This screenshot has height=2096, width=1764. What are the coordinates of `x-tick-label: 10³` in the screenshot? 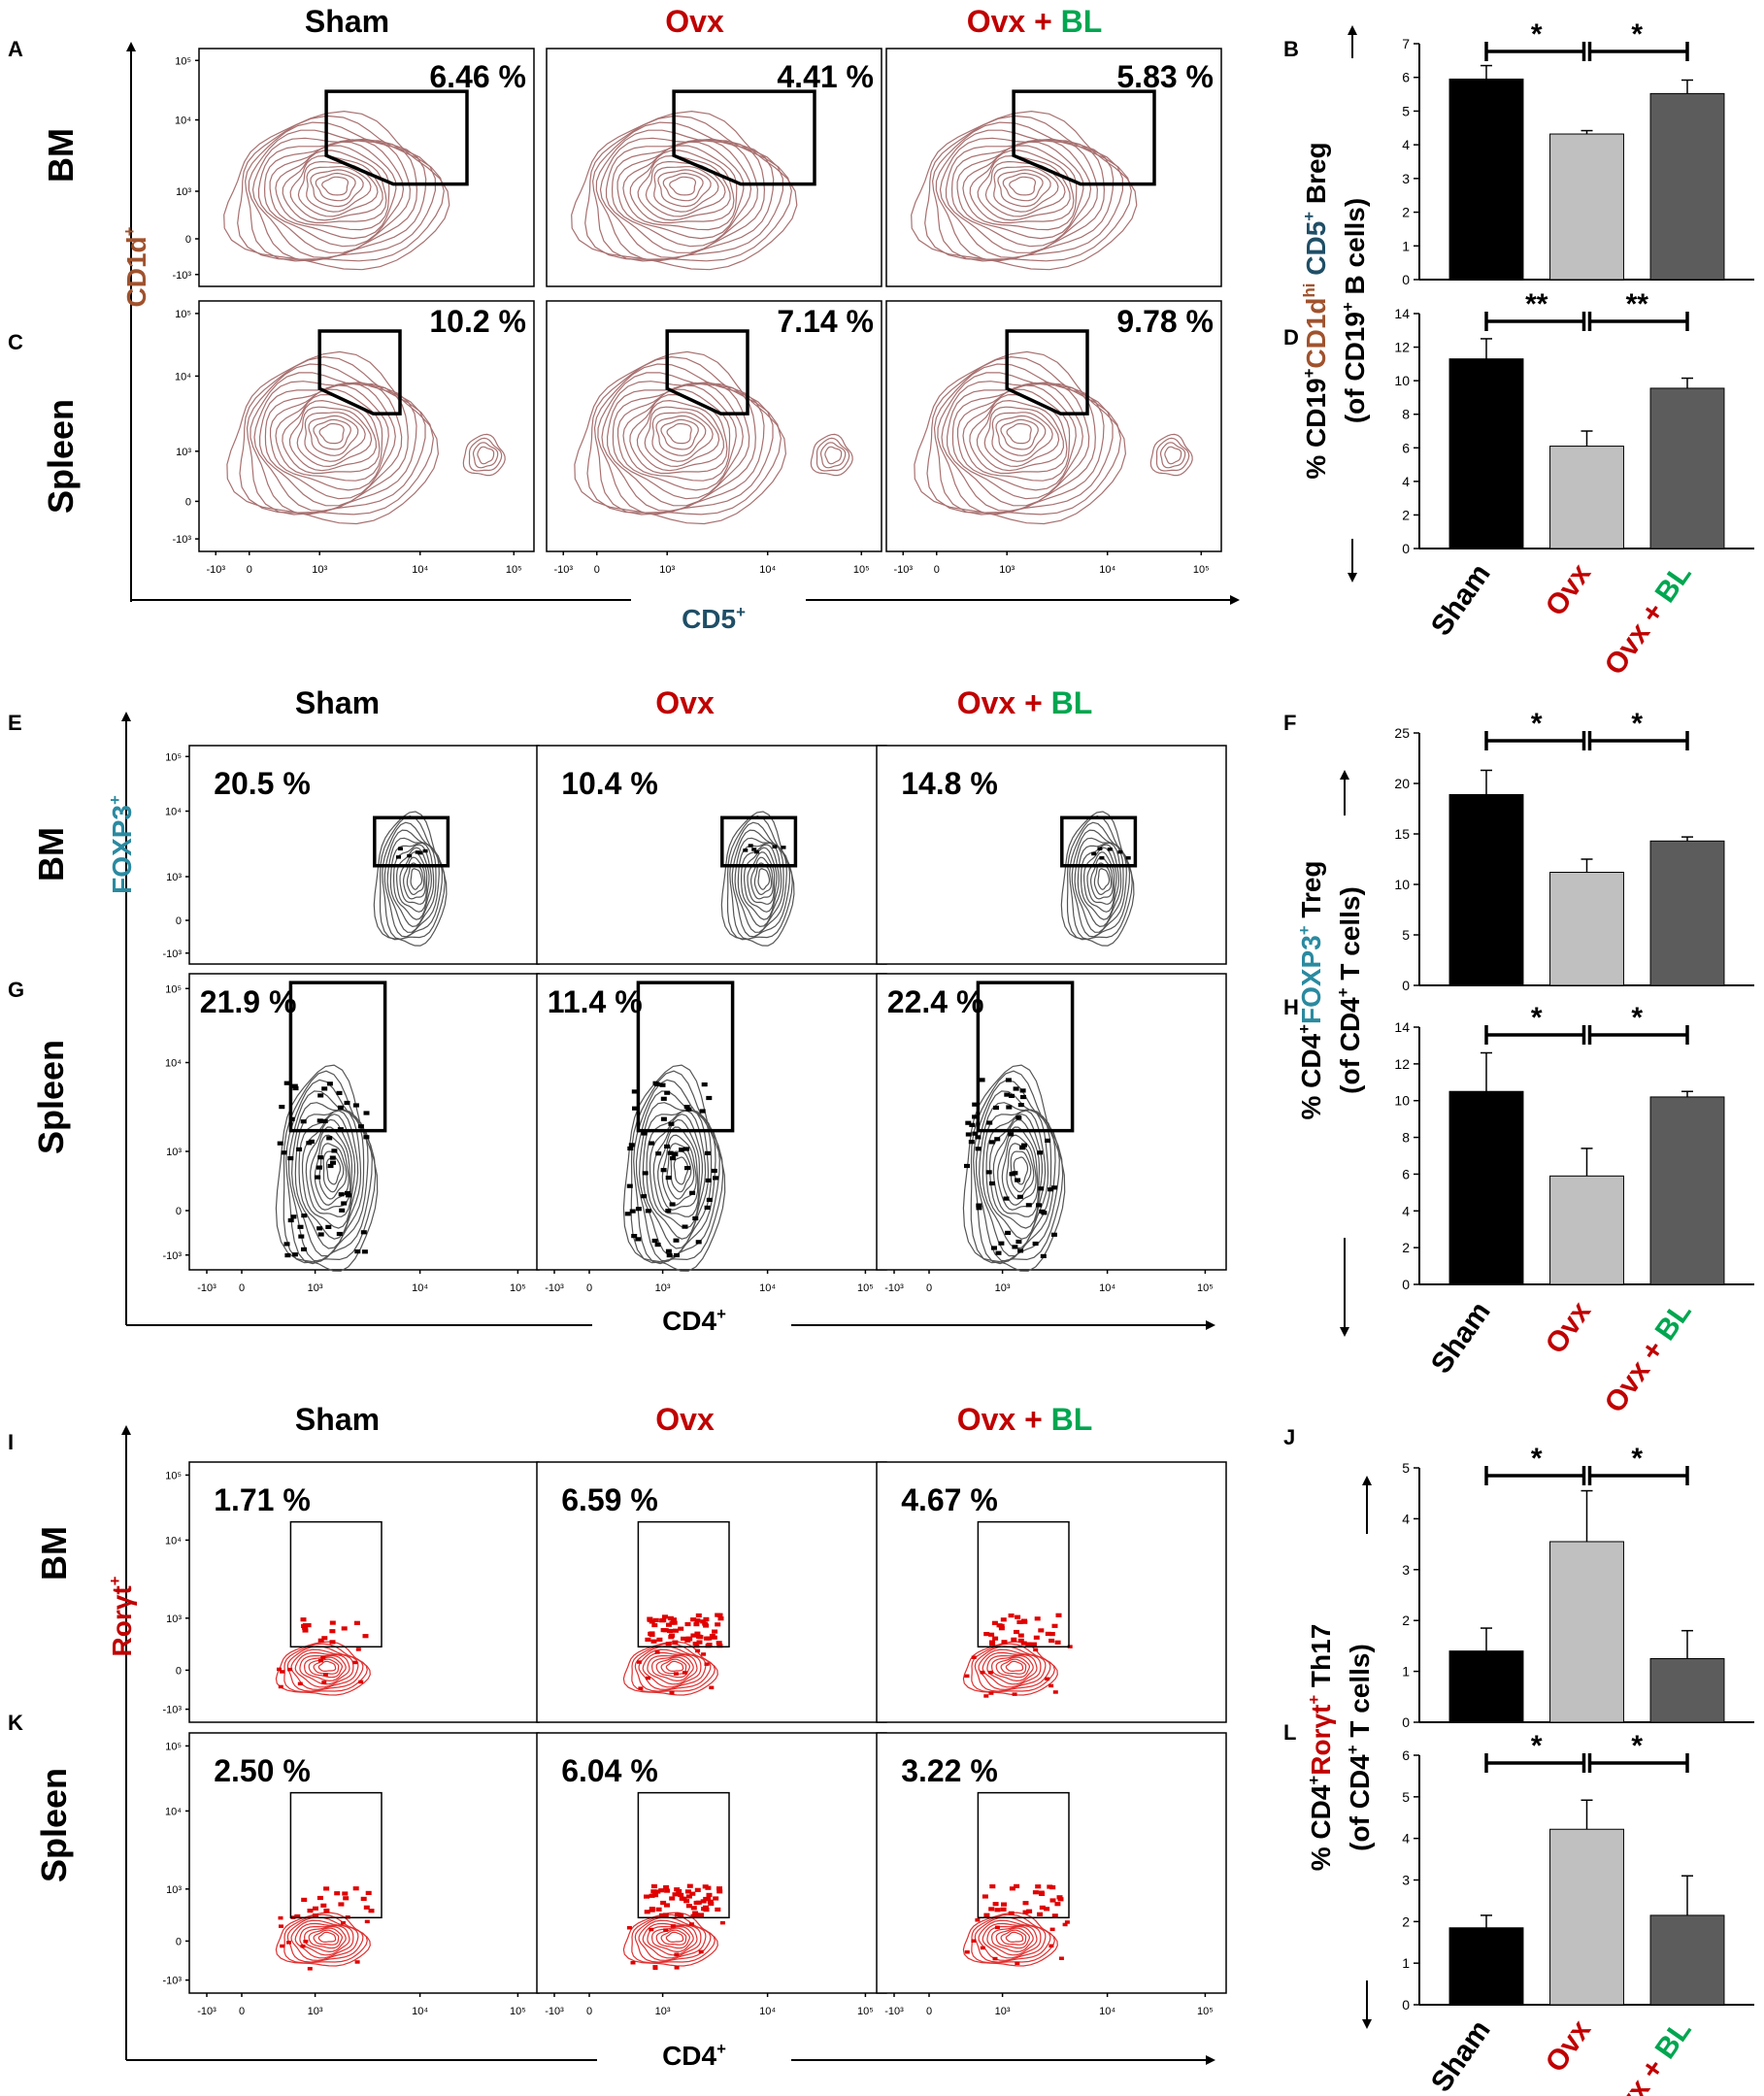 It's located at (1003, 2012).